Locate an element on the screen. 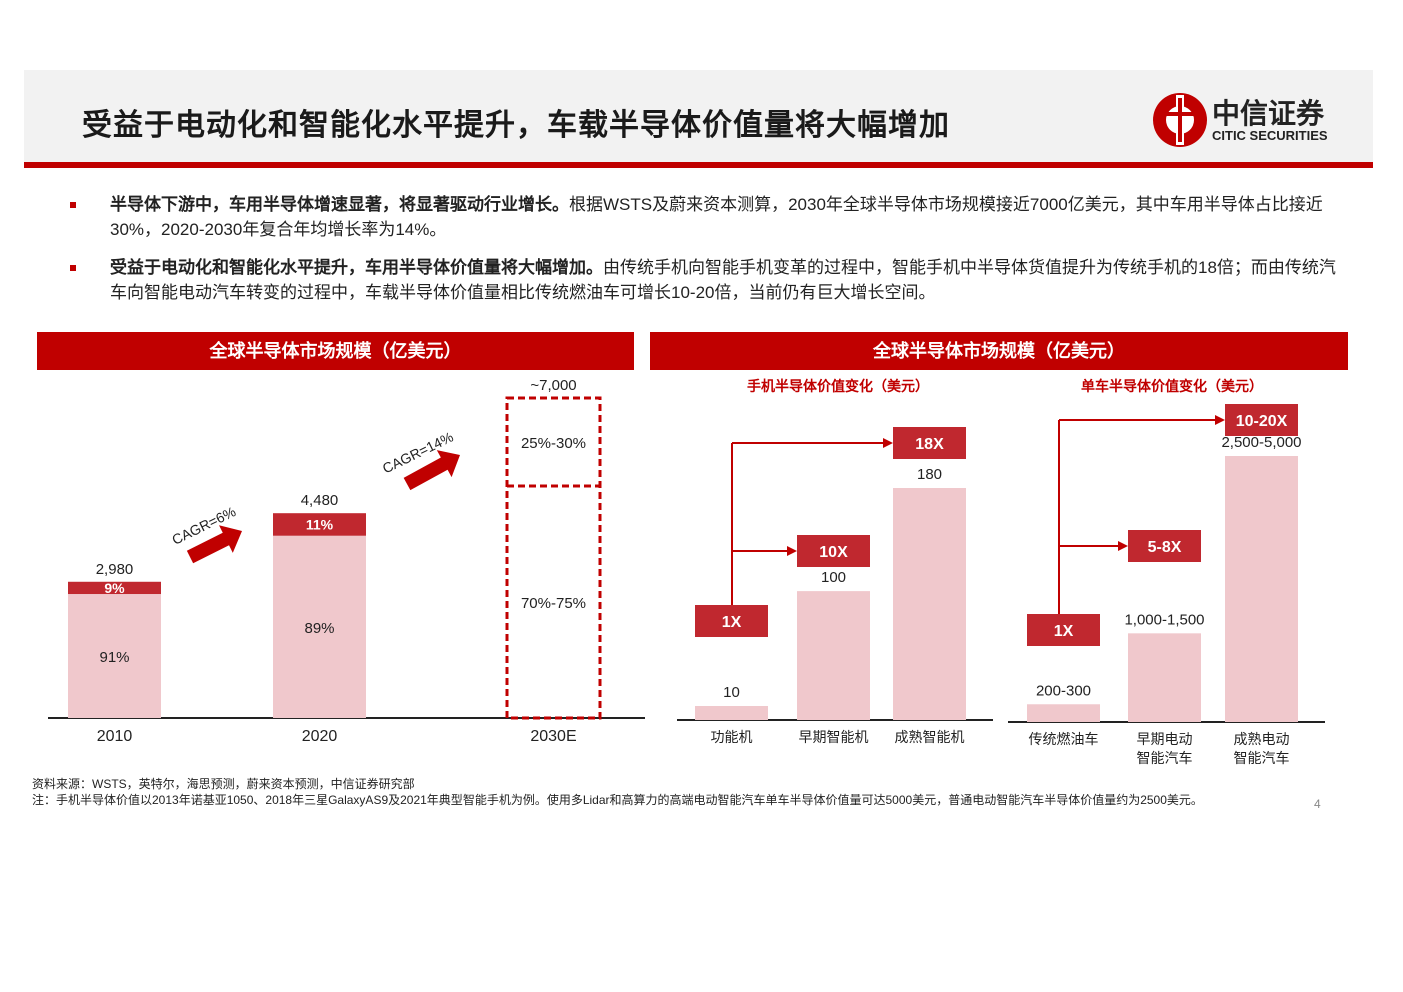 The width and height of the screenshot is (1403, 992). multiplier-label: 10-20X is located at coordinates (1262, 421).